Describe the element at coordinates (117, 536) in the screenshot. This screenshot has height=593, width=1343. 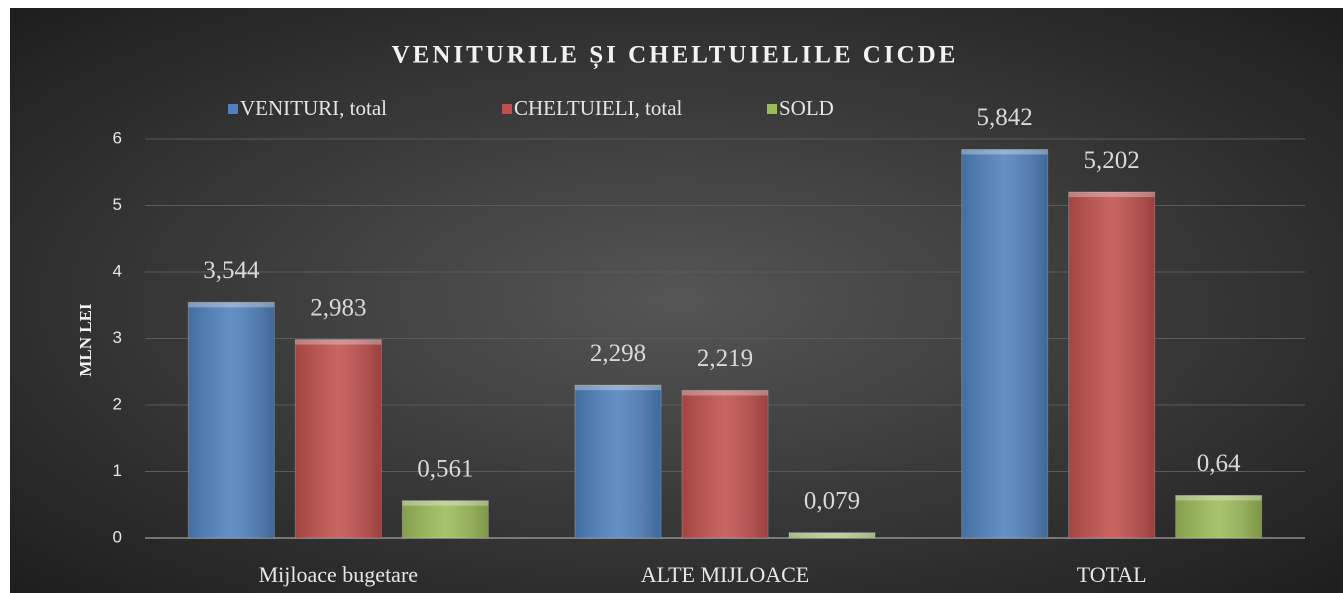
I see `y-tick-label: 0` at that location.